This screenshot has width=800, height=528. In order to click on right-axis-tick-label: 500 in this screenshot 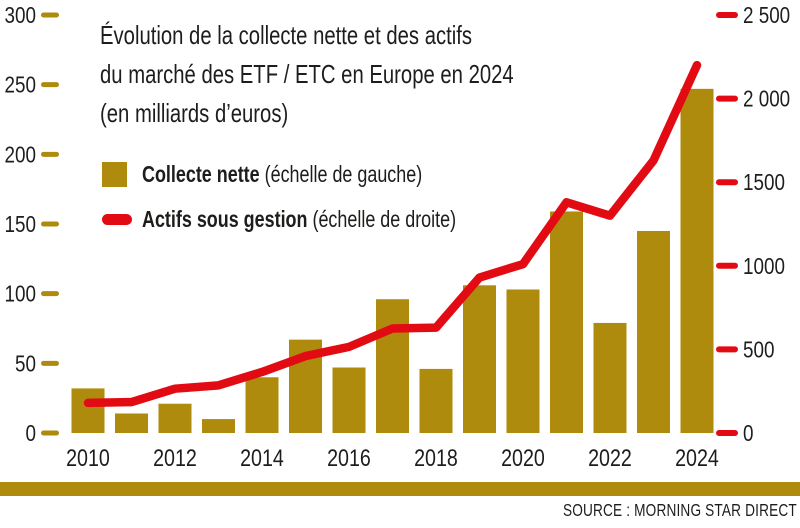, I will do `click(758, 350)`.